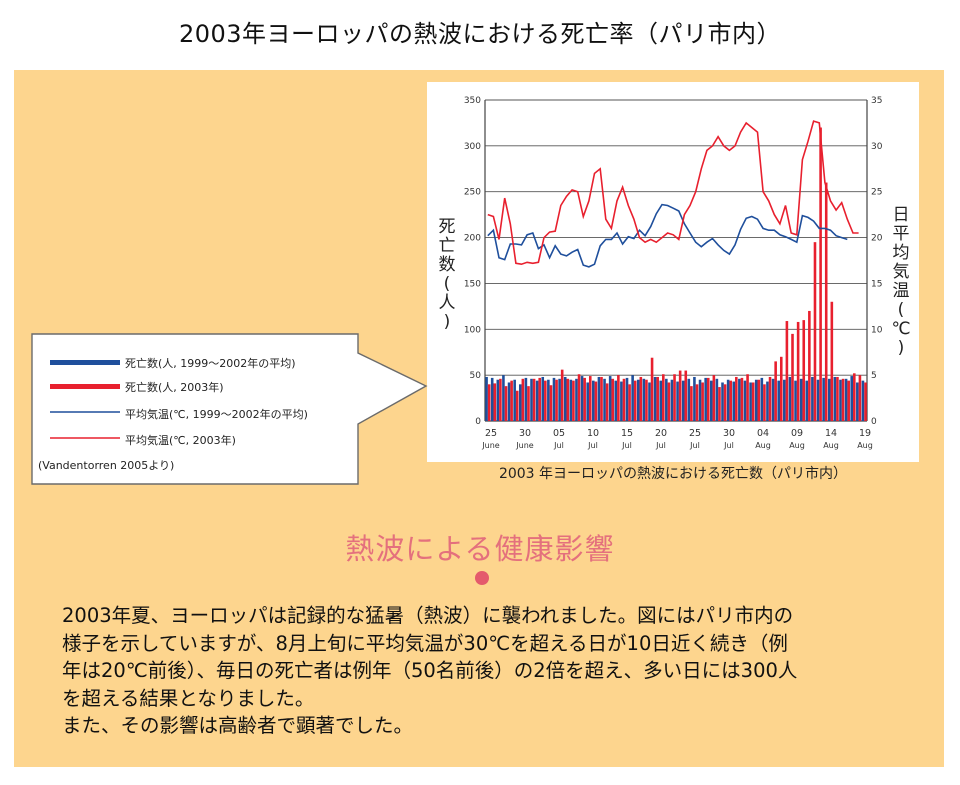  I want to click on x-tick-day: 04, so click(763, 433).